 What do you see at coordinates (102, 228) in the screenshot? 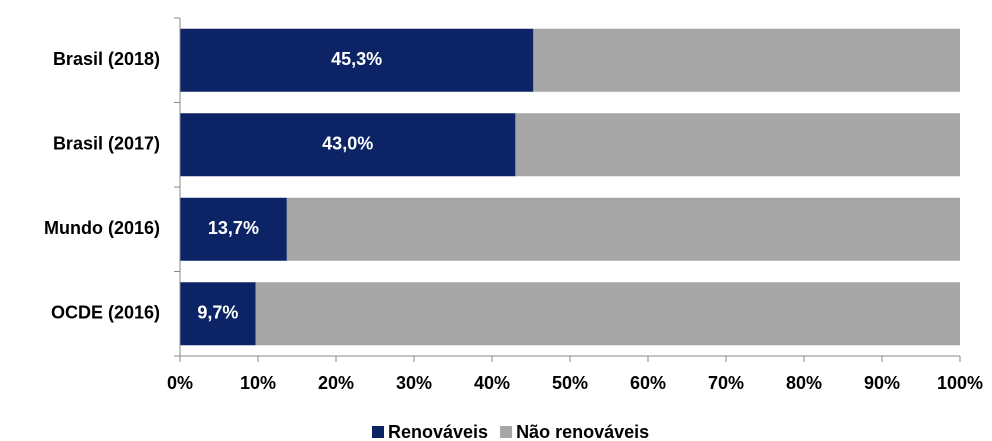
I see `y-tick-label: Mundo (2016)` at bounding box center [102, 228].